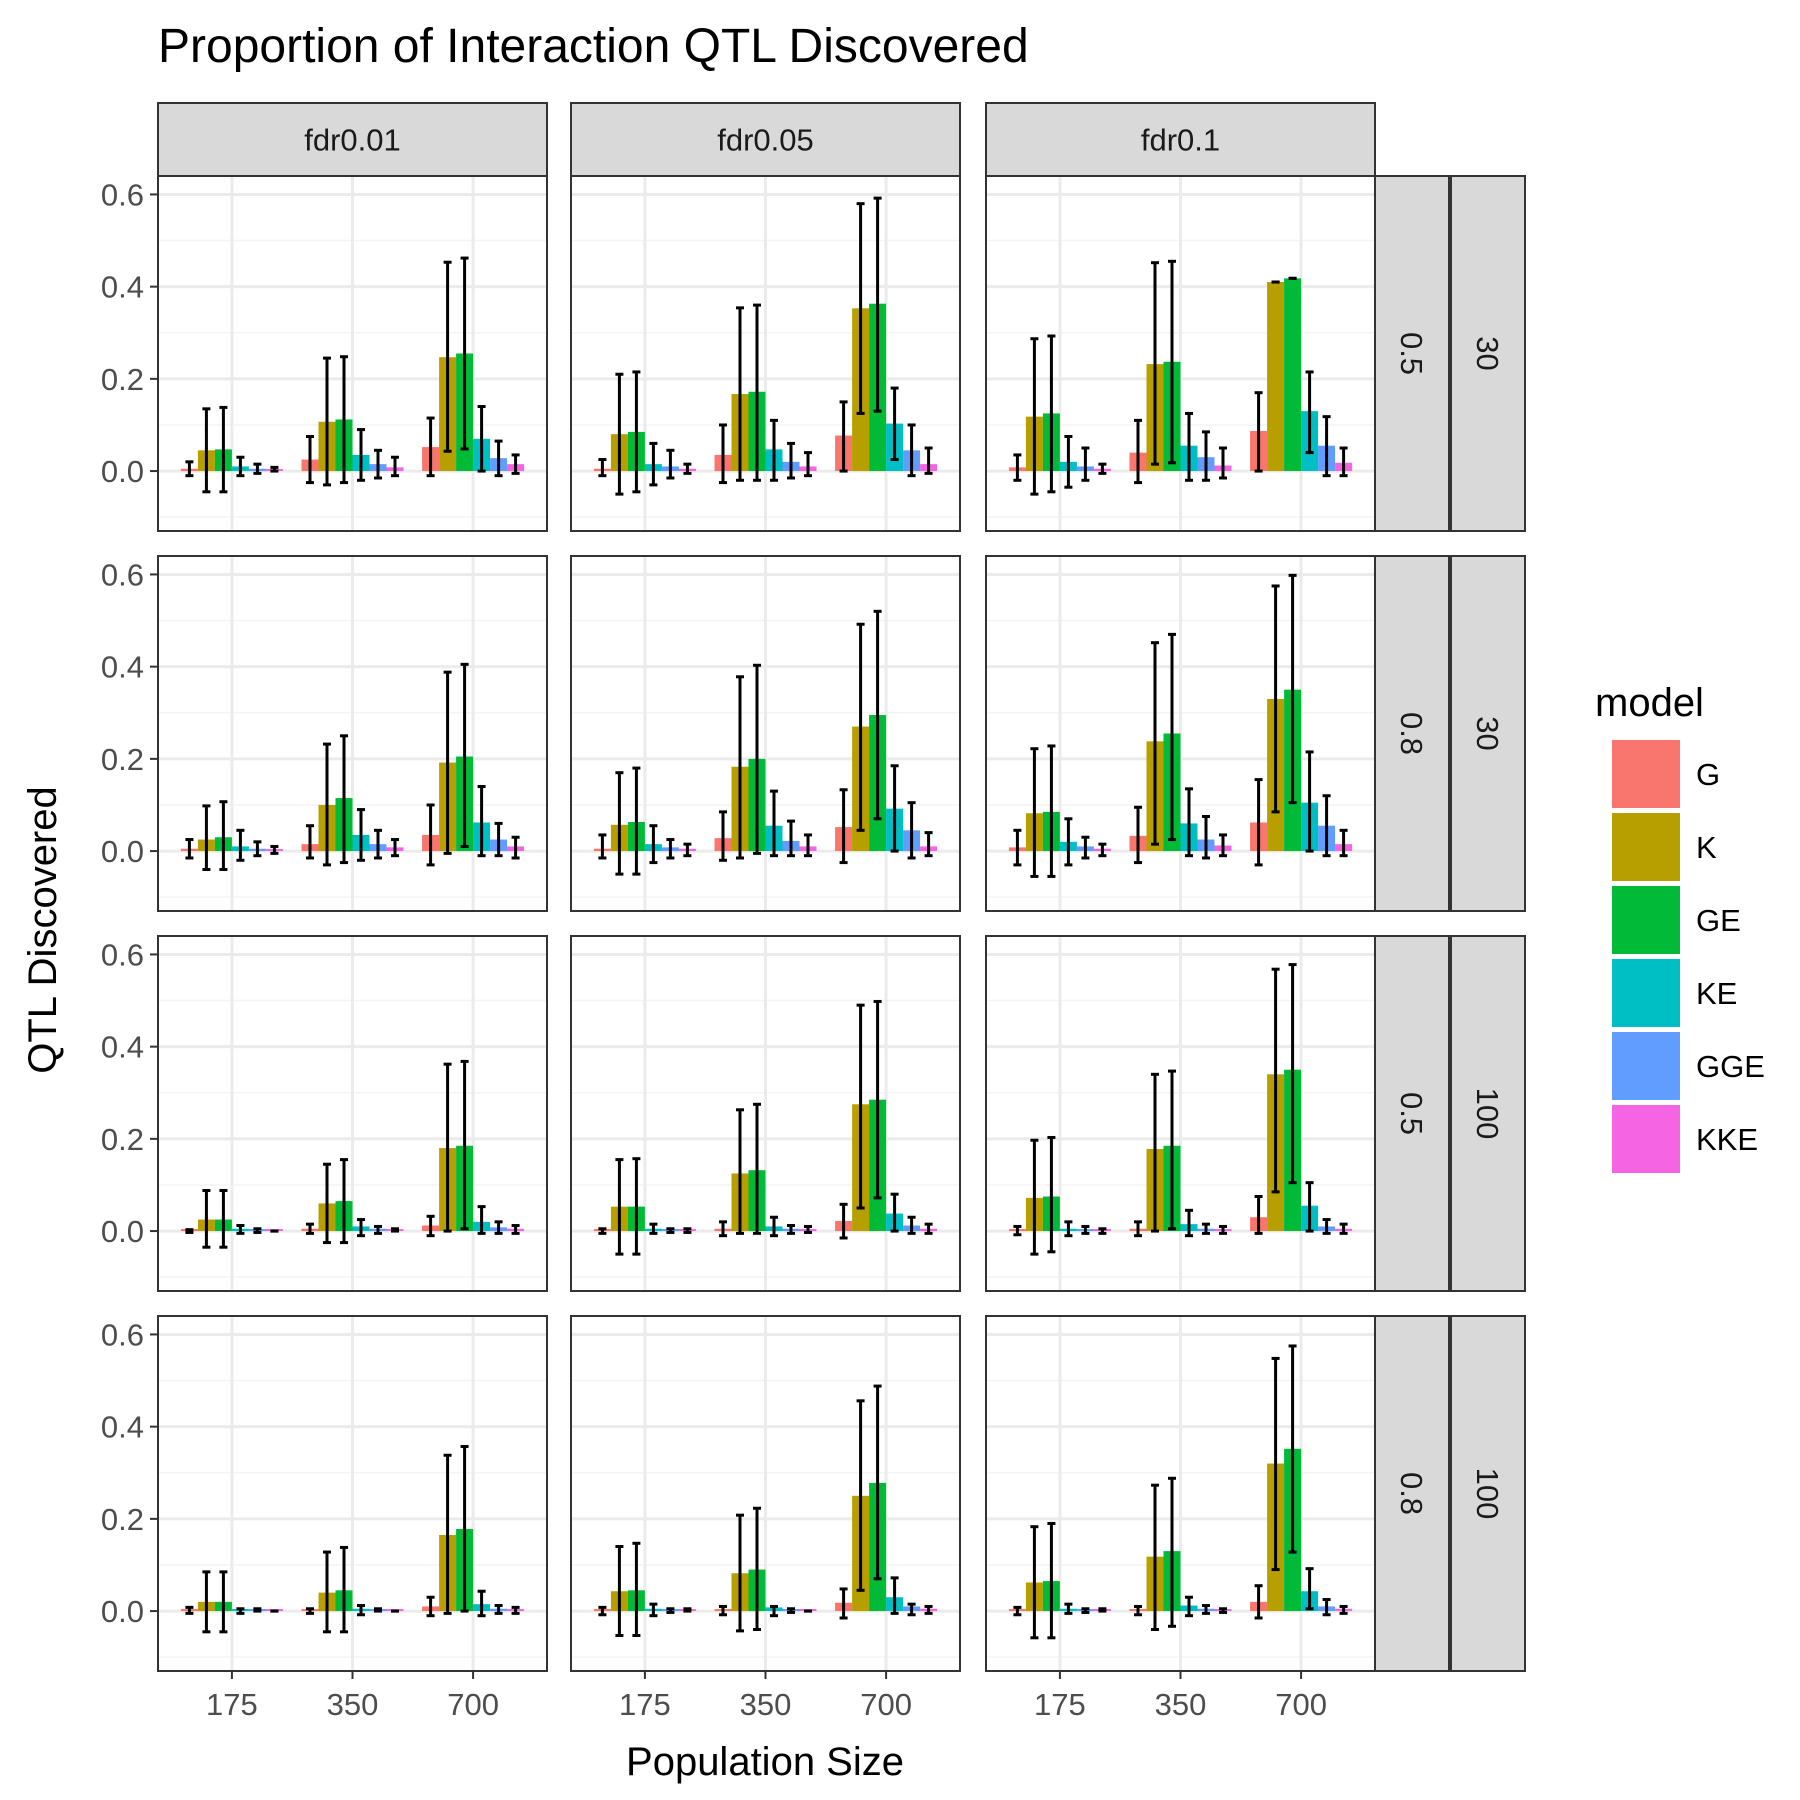 This screenshot has width=1800, height=1800. What do you see at coordinates (232, 1704) in the screenshot?
I see `x-tick-label: 175` at bounding box center [232, 1704].